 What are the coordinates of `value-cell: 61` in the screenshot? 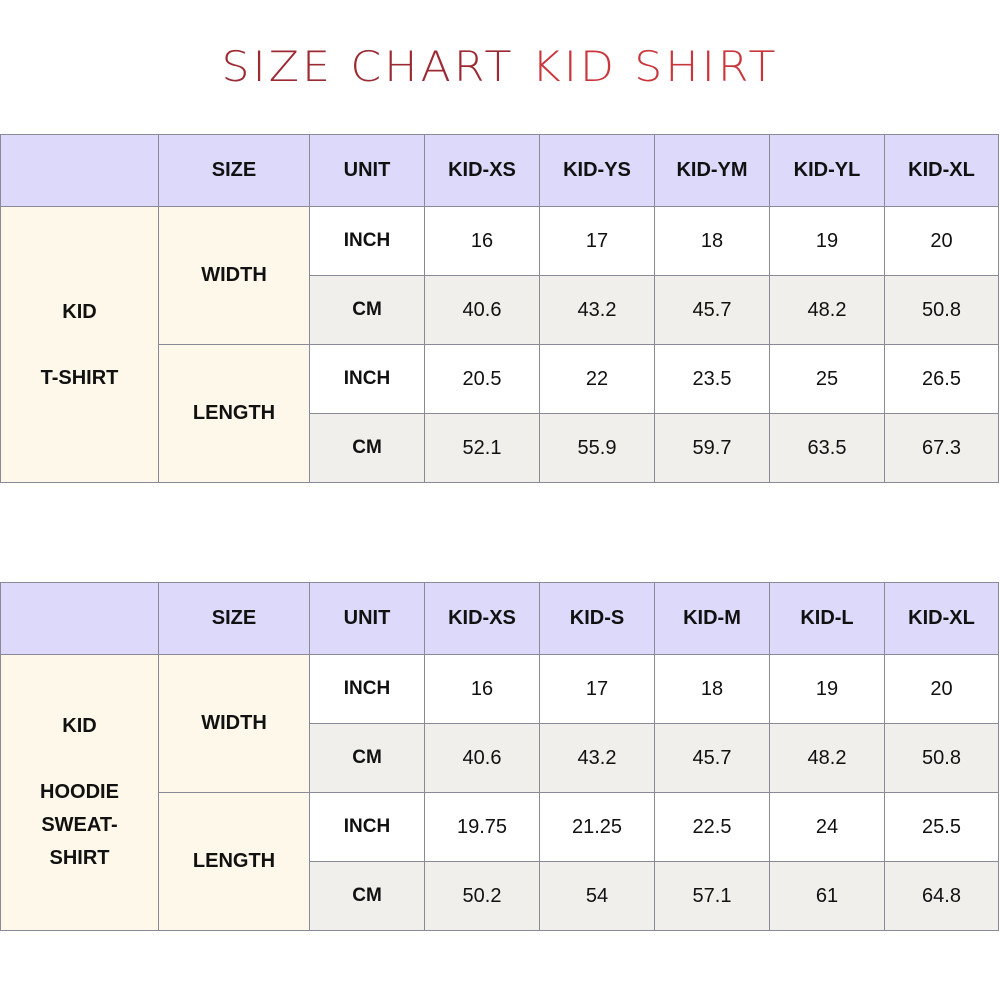 It's located at (827, 896).